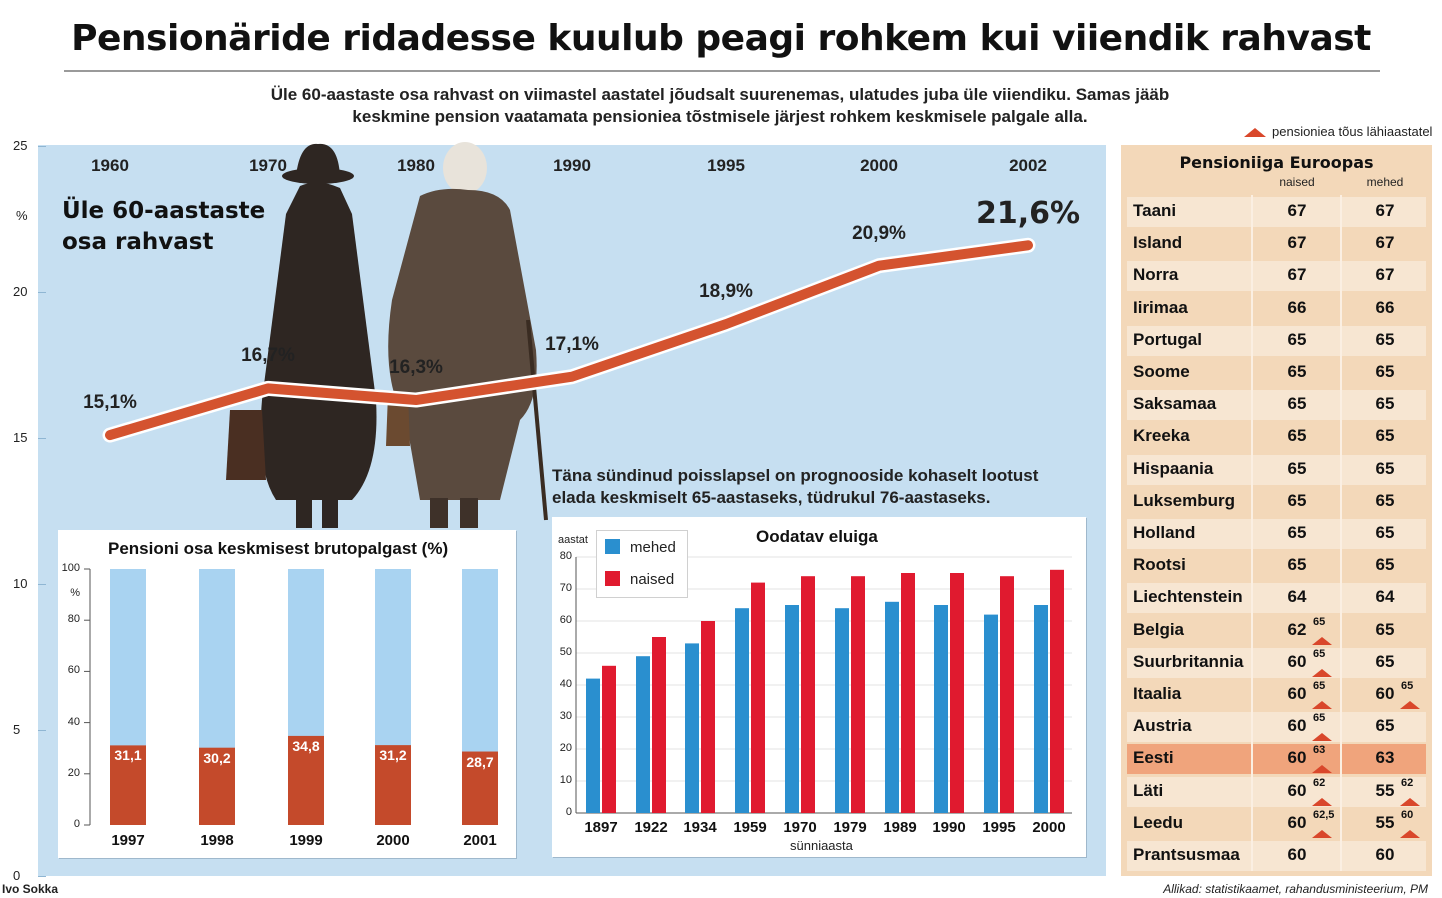  What do you see at coordinates (268, 165) in the screenshot?
I see `main-x-tick-label: 1970` at bounding box center [268, 165].